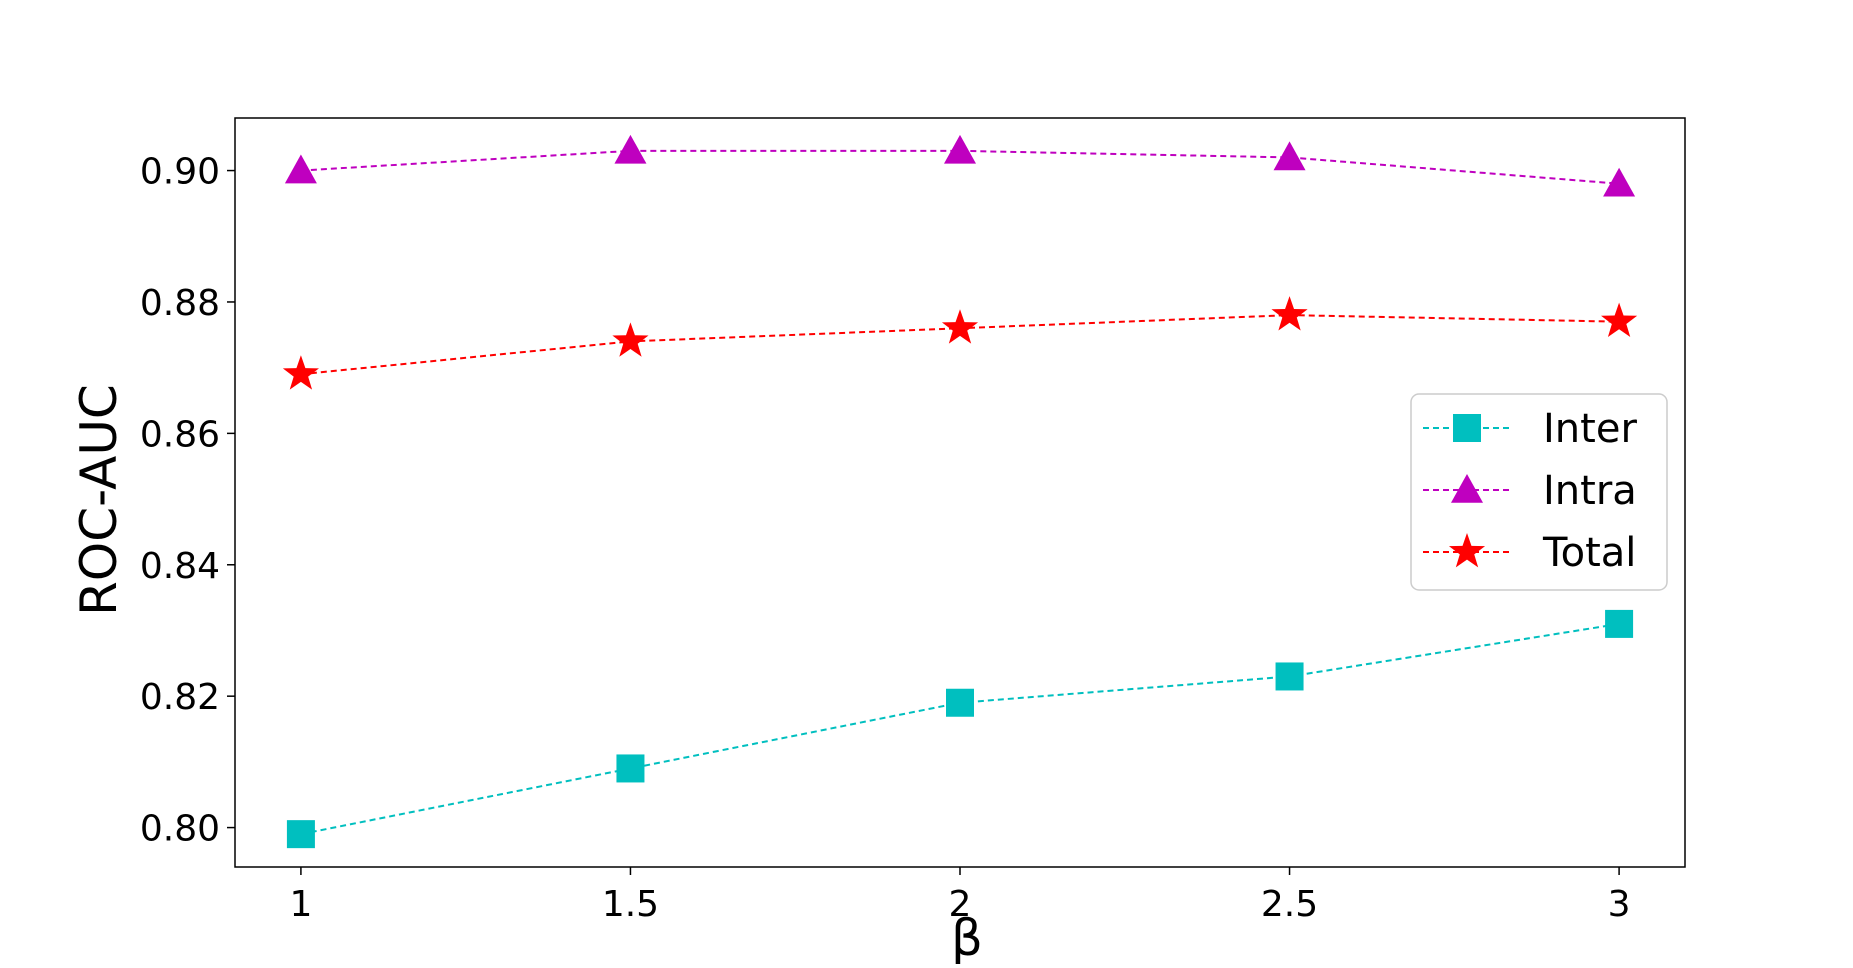  I want to click on y-tick-label: 0.90, so click(180, 172).